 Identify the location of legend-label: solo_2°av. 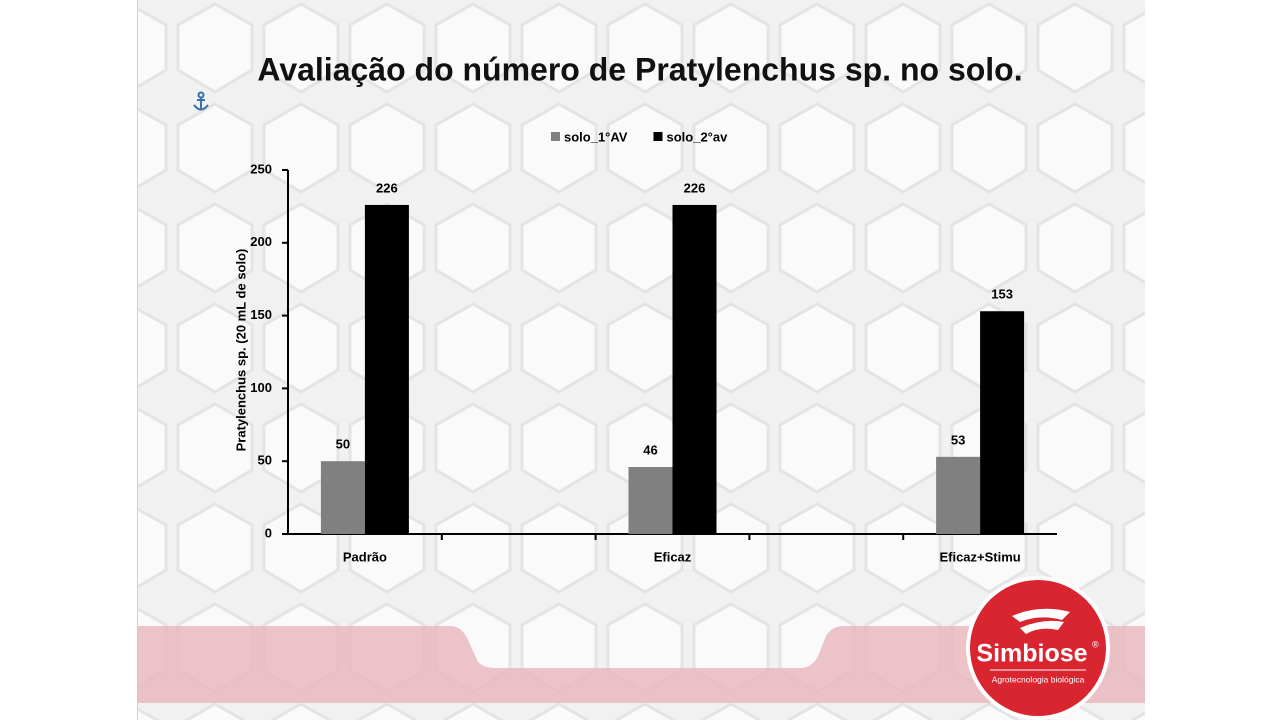
(697, 136).